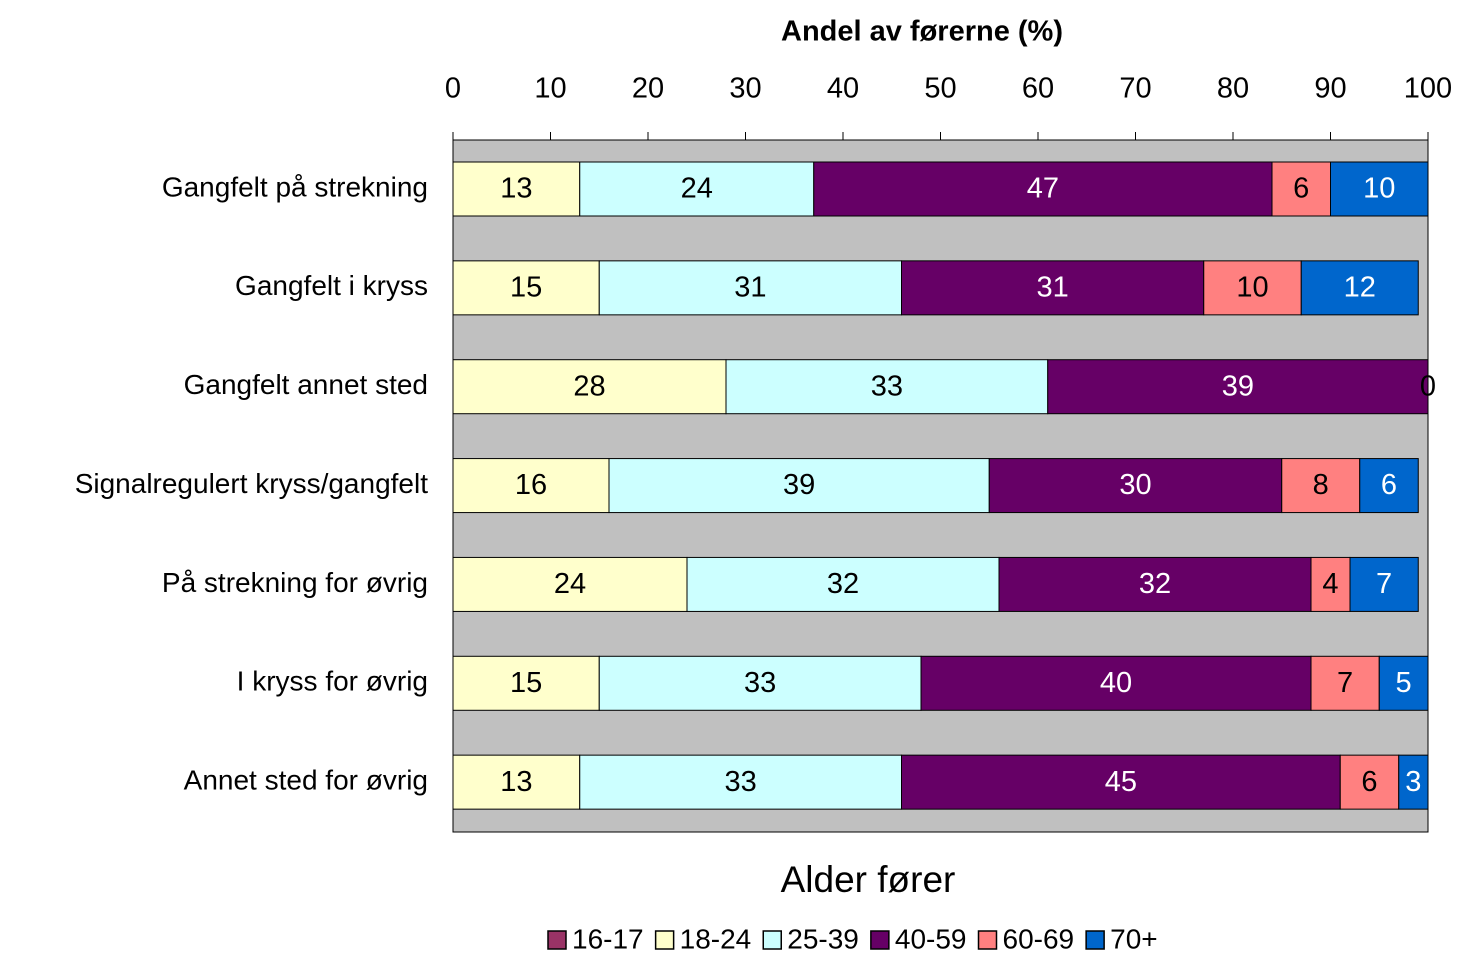 This screenshot has width=1461, height=955. What do you see at coordinates (843, 89) in the screenshot?
I see `x-tick-label: 40` at bounding box center [843, 89].